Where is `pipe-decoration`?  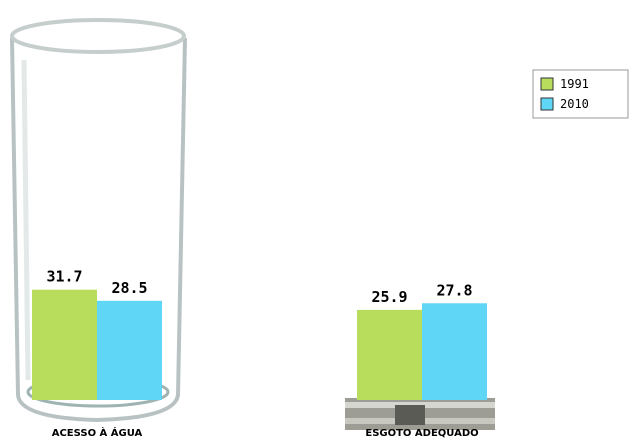
pipe-decoration is located at coordinates (420, 414).